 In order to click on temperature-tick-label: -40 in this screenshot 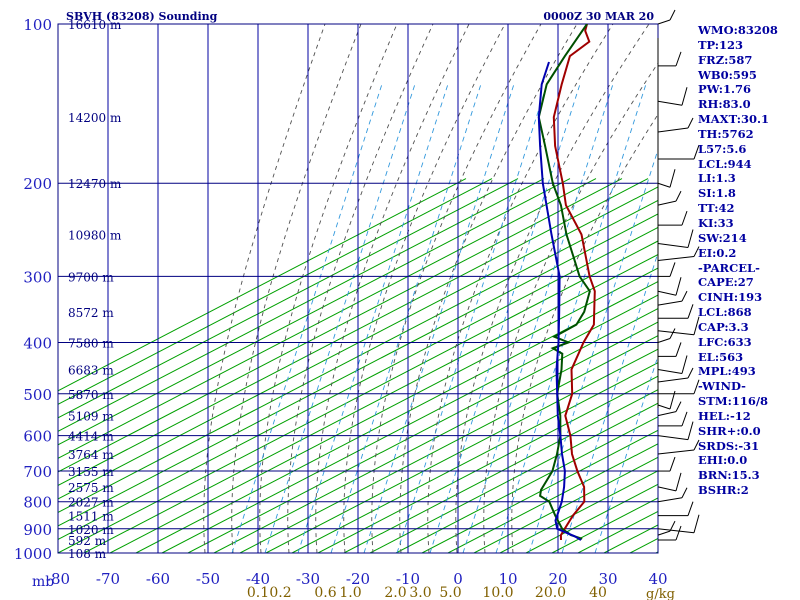, I will do `click(258, 579)`.